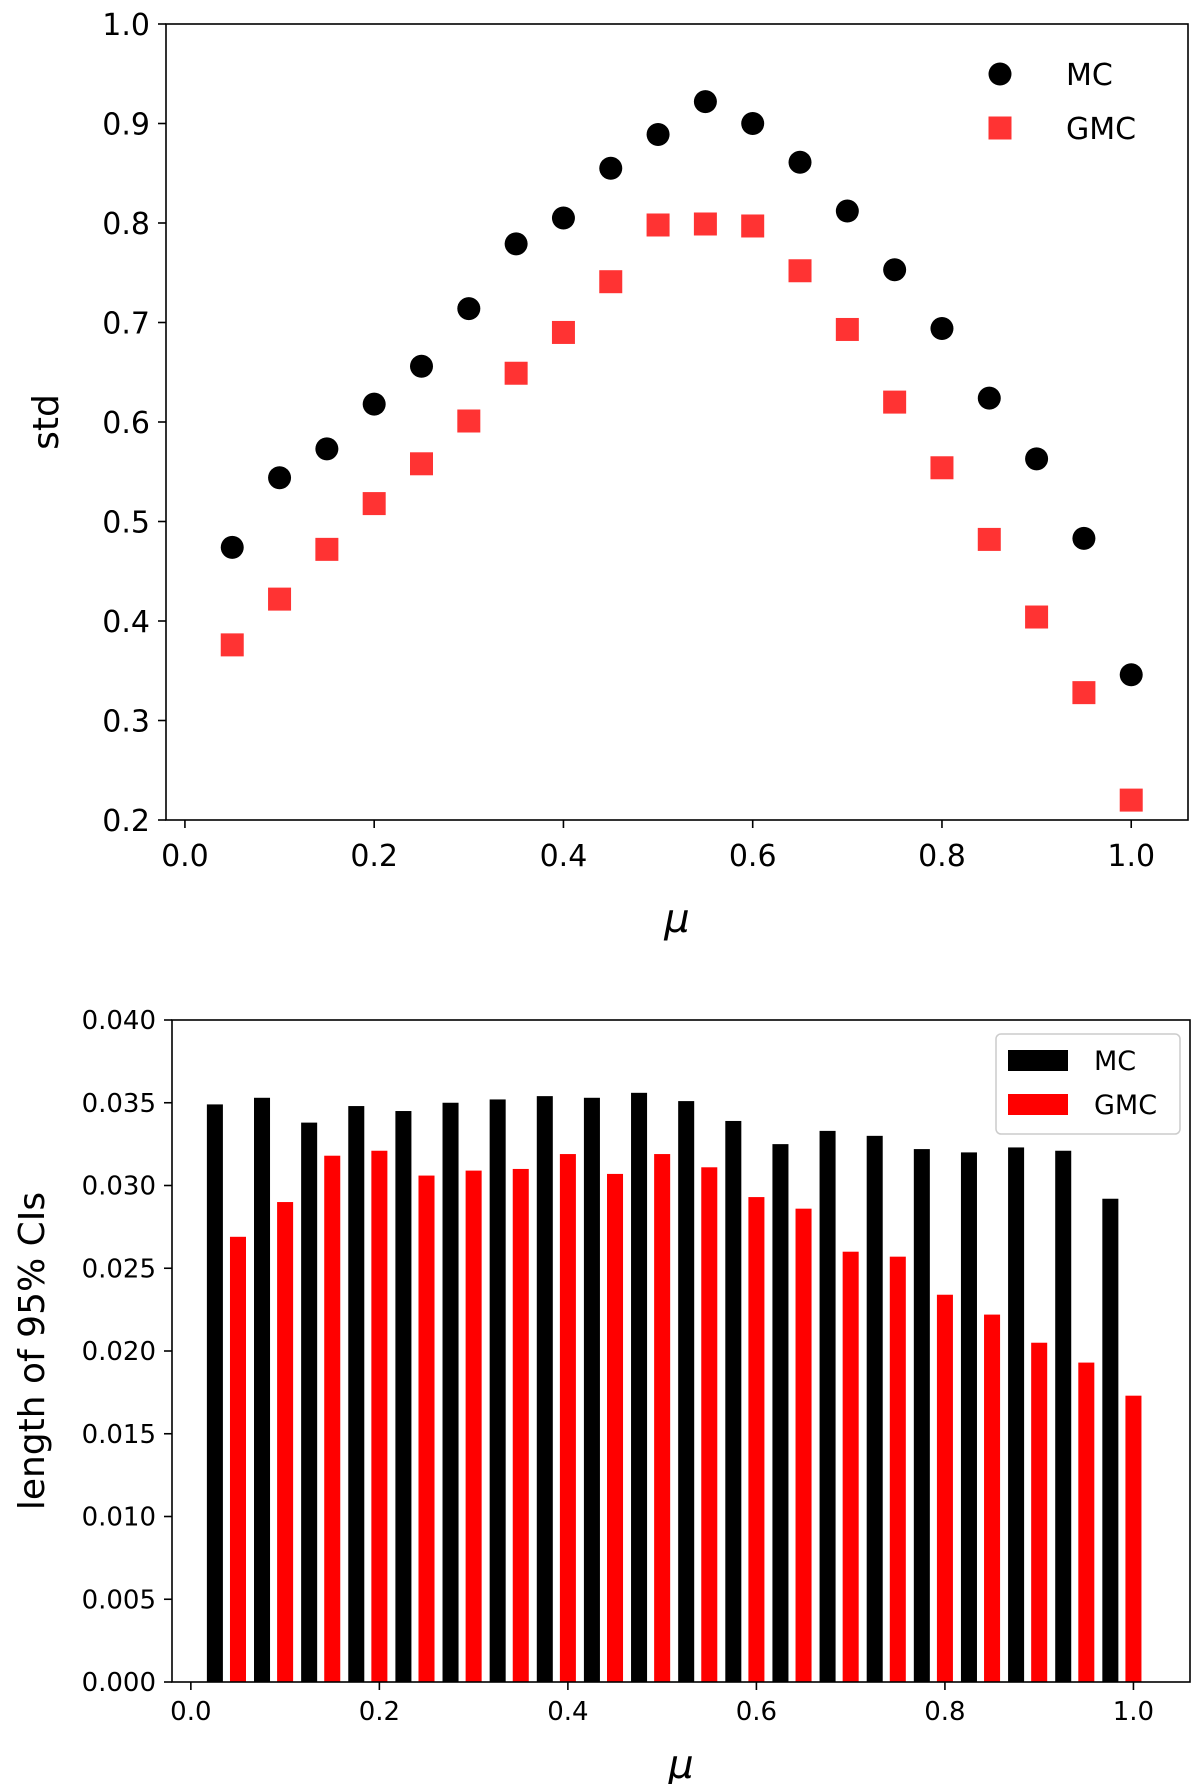 The height and width of the screenshot is (1789, 1200). What do you see at coordinates (32, 1351) in the screenshot?
I see `y-axis-title: length of 95% CIs` at bounding box center [32, 1351].